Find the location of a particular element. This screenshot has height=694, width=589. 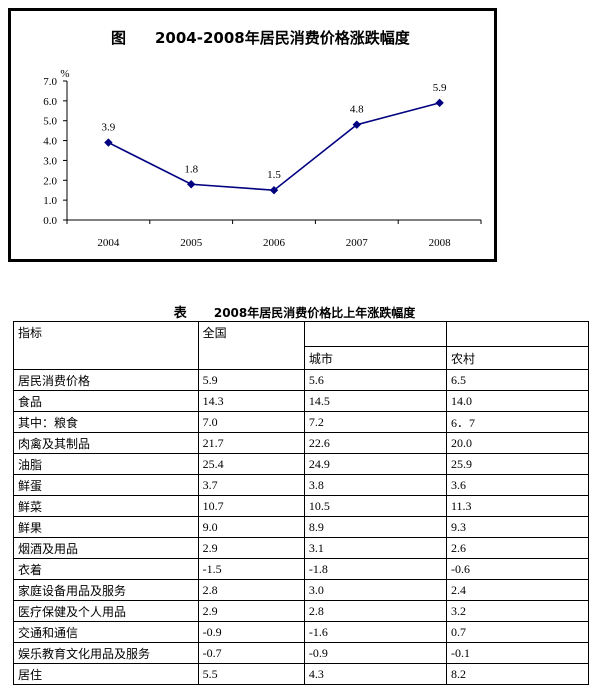

row-label: 交通和通信 is located at coordinates (106, 632).